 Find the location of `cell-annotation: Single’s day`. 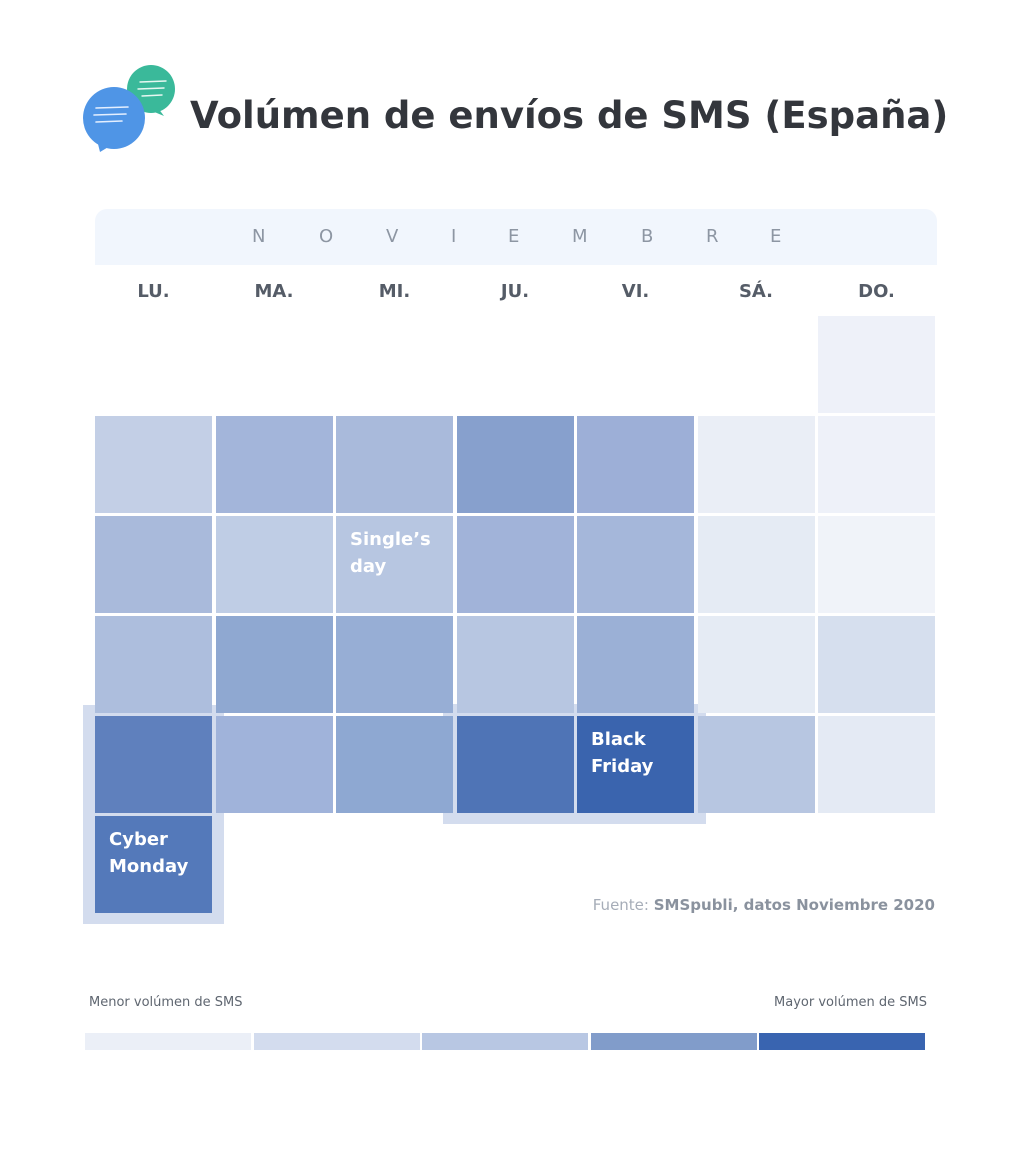

cell-annotation: Single’s day is located at coordinates (390, 553).